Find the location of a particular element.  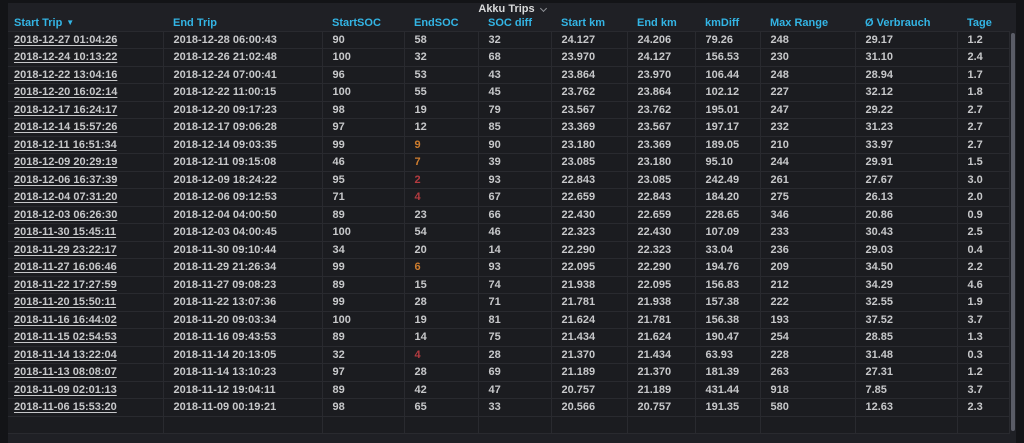

cell-start-trip-link: 2018-12-03 06:26:30 is located at coordinates (66, 214).